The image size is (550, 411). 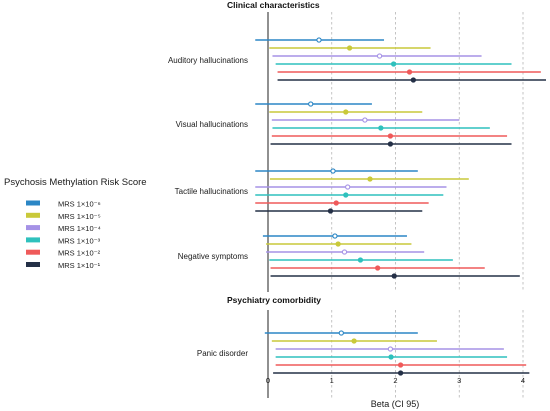 I want to click on legend-label: MRS 1×10⁻⁶, so click(x=79, y=204).